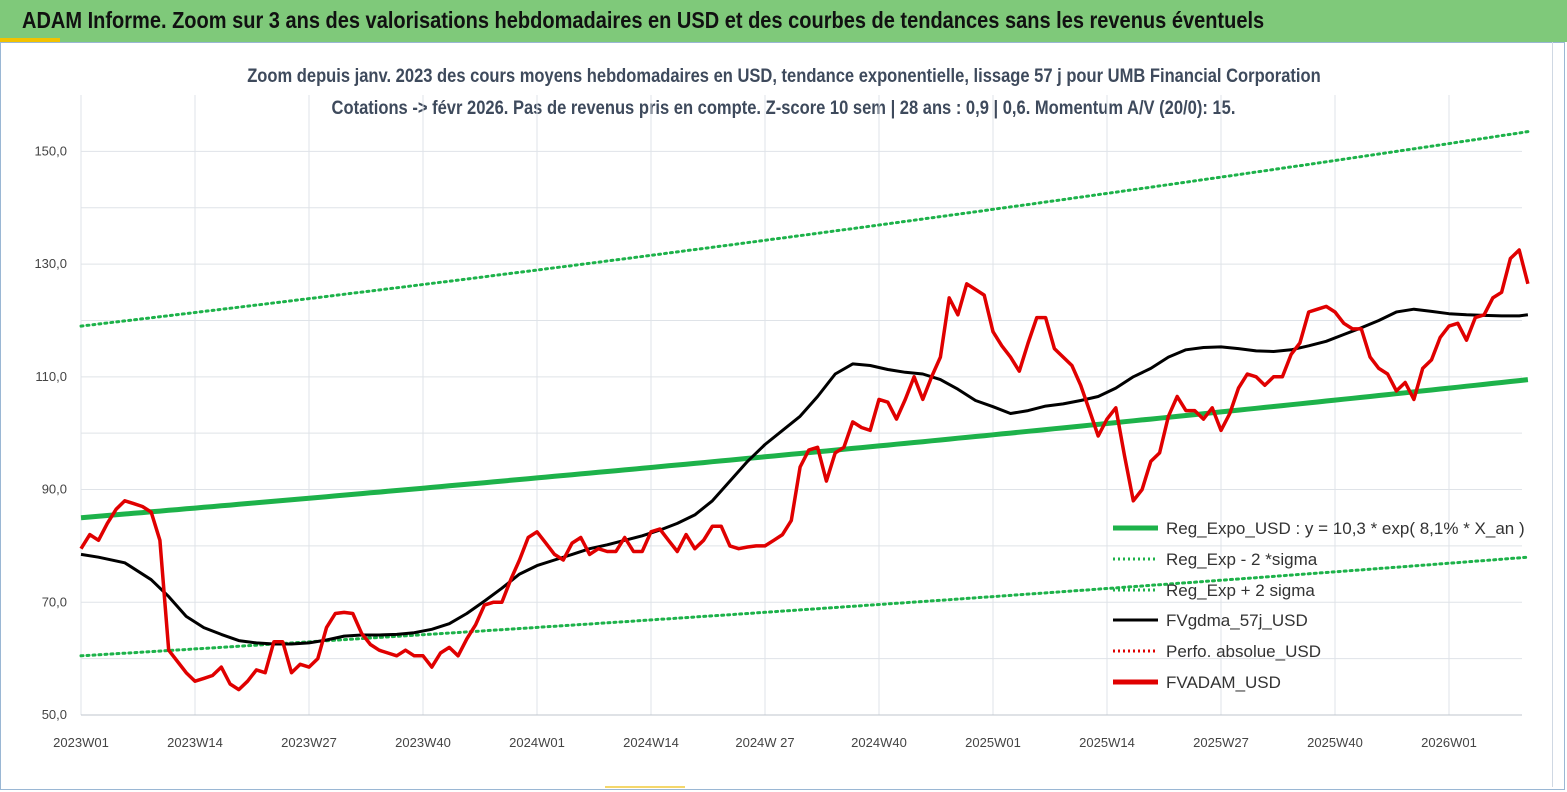 This screenshot has height=792, width=1567. Describe the element at coordinates (645, 787) in the screenshot. I see `bottom-accent` at that location.